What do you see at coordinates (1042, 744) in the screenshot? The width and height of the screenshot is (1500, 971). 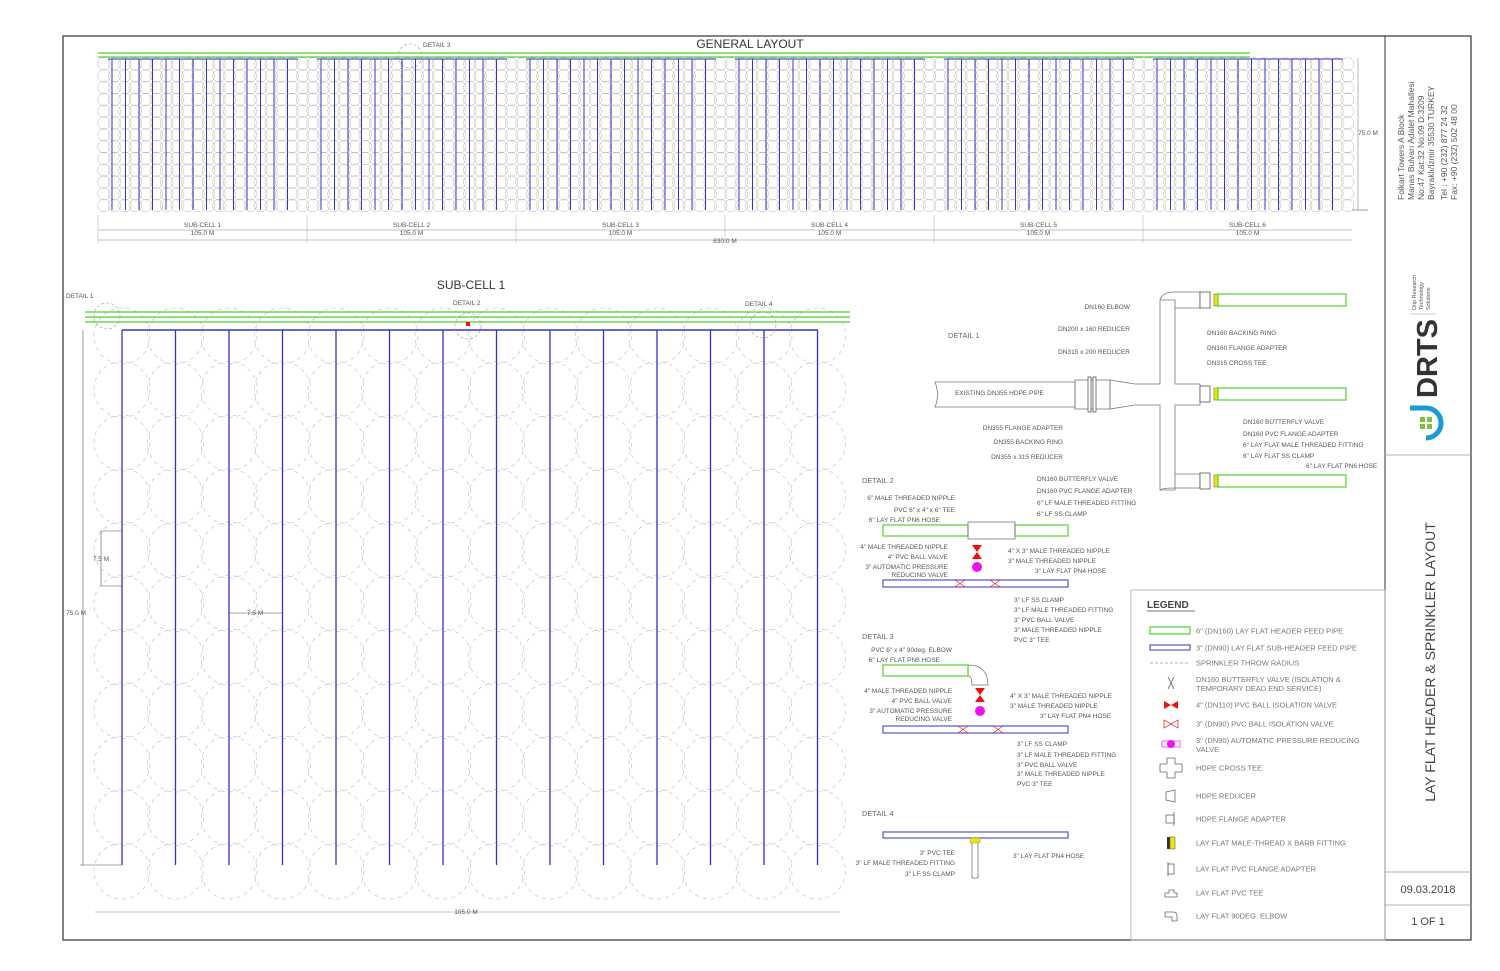 I see `label: 3" LF SS CLAMP` at bounding box center [1042, 744].